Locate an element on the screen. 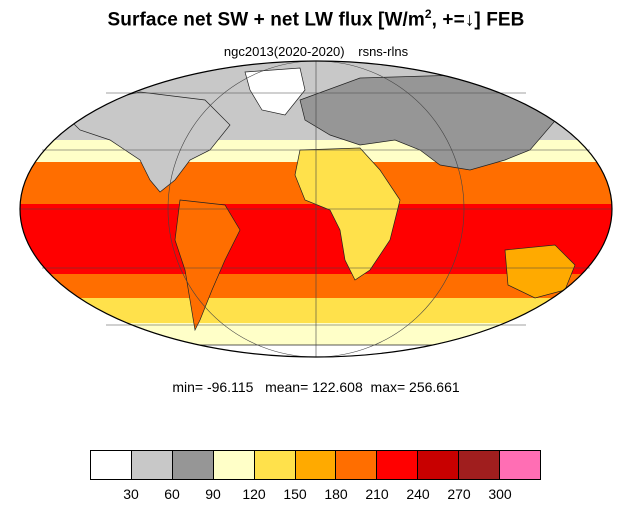 Image resolution: width=632 pixels, height=506 pixels. field-statistics: min= -96.115 mean= 122.608 max= 256.661 is located at coordinates (316, 387).